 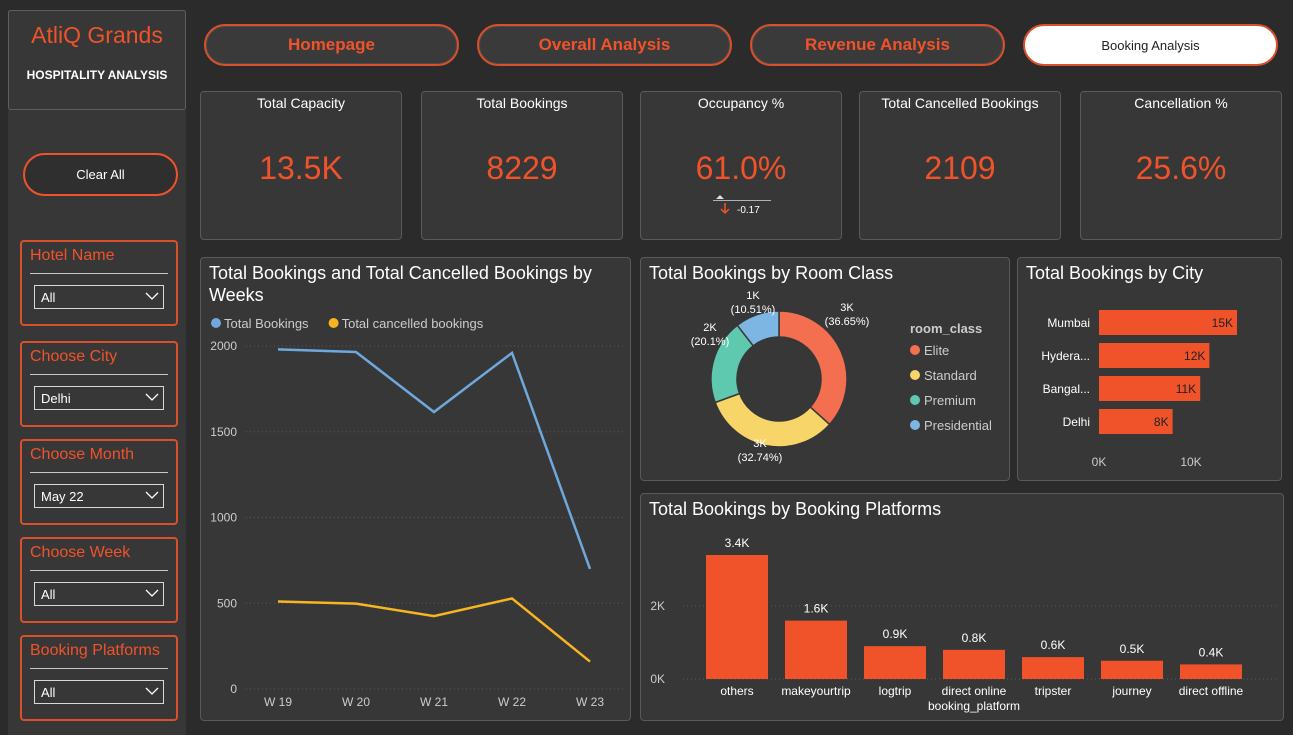 What do you see at coordinates (301, 168) in the screenshot?
I see `kpi-value: 13.5K` at bounding box center [301, 168].